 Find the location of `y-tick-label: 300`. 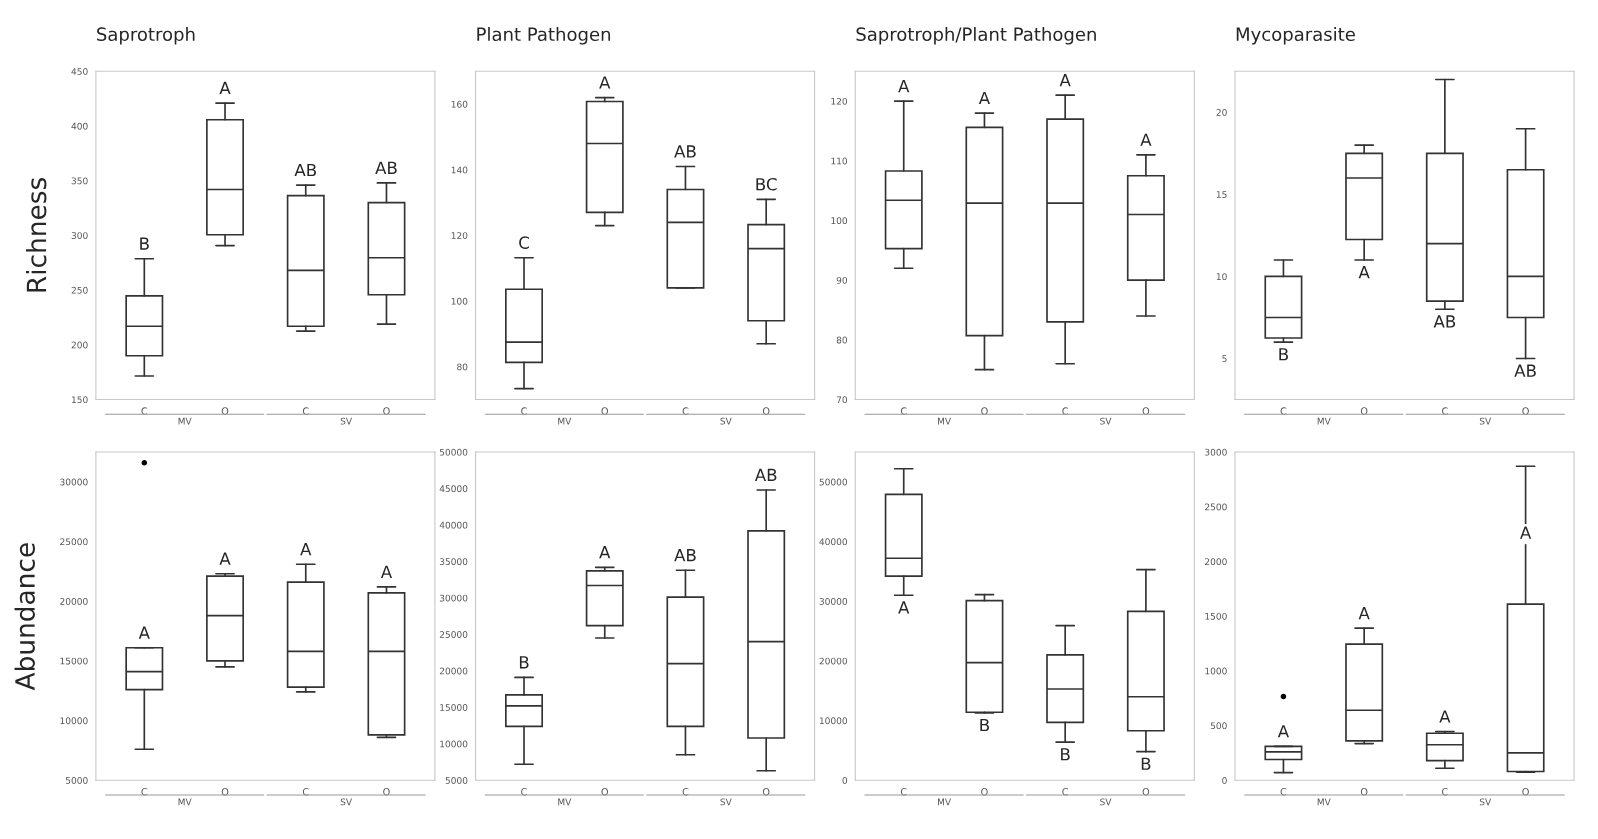

y-tick-label: 300 is located at coordinates (79, 235).